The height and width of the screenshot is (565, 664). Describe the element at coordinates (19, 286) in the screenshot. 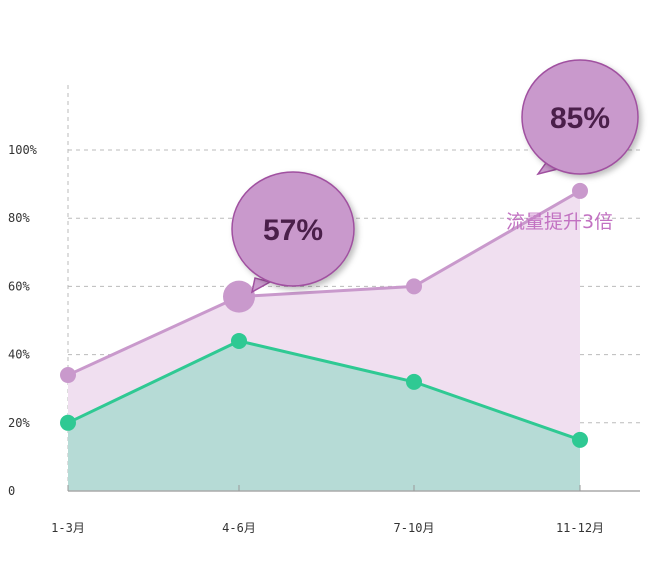

I see `y-tick-label: 60%` at that location.